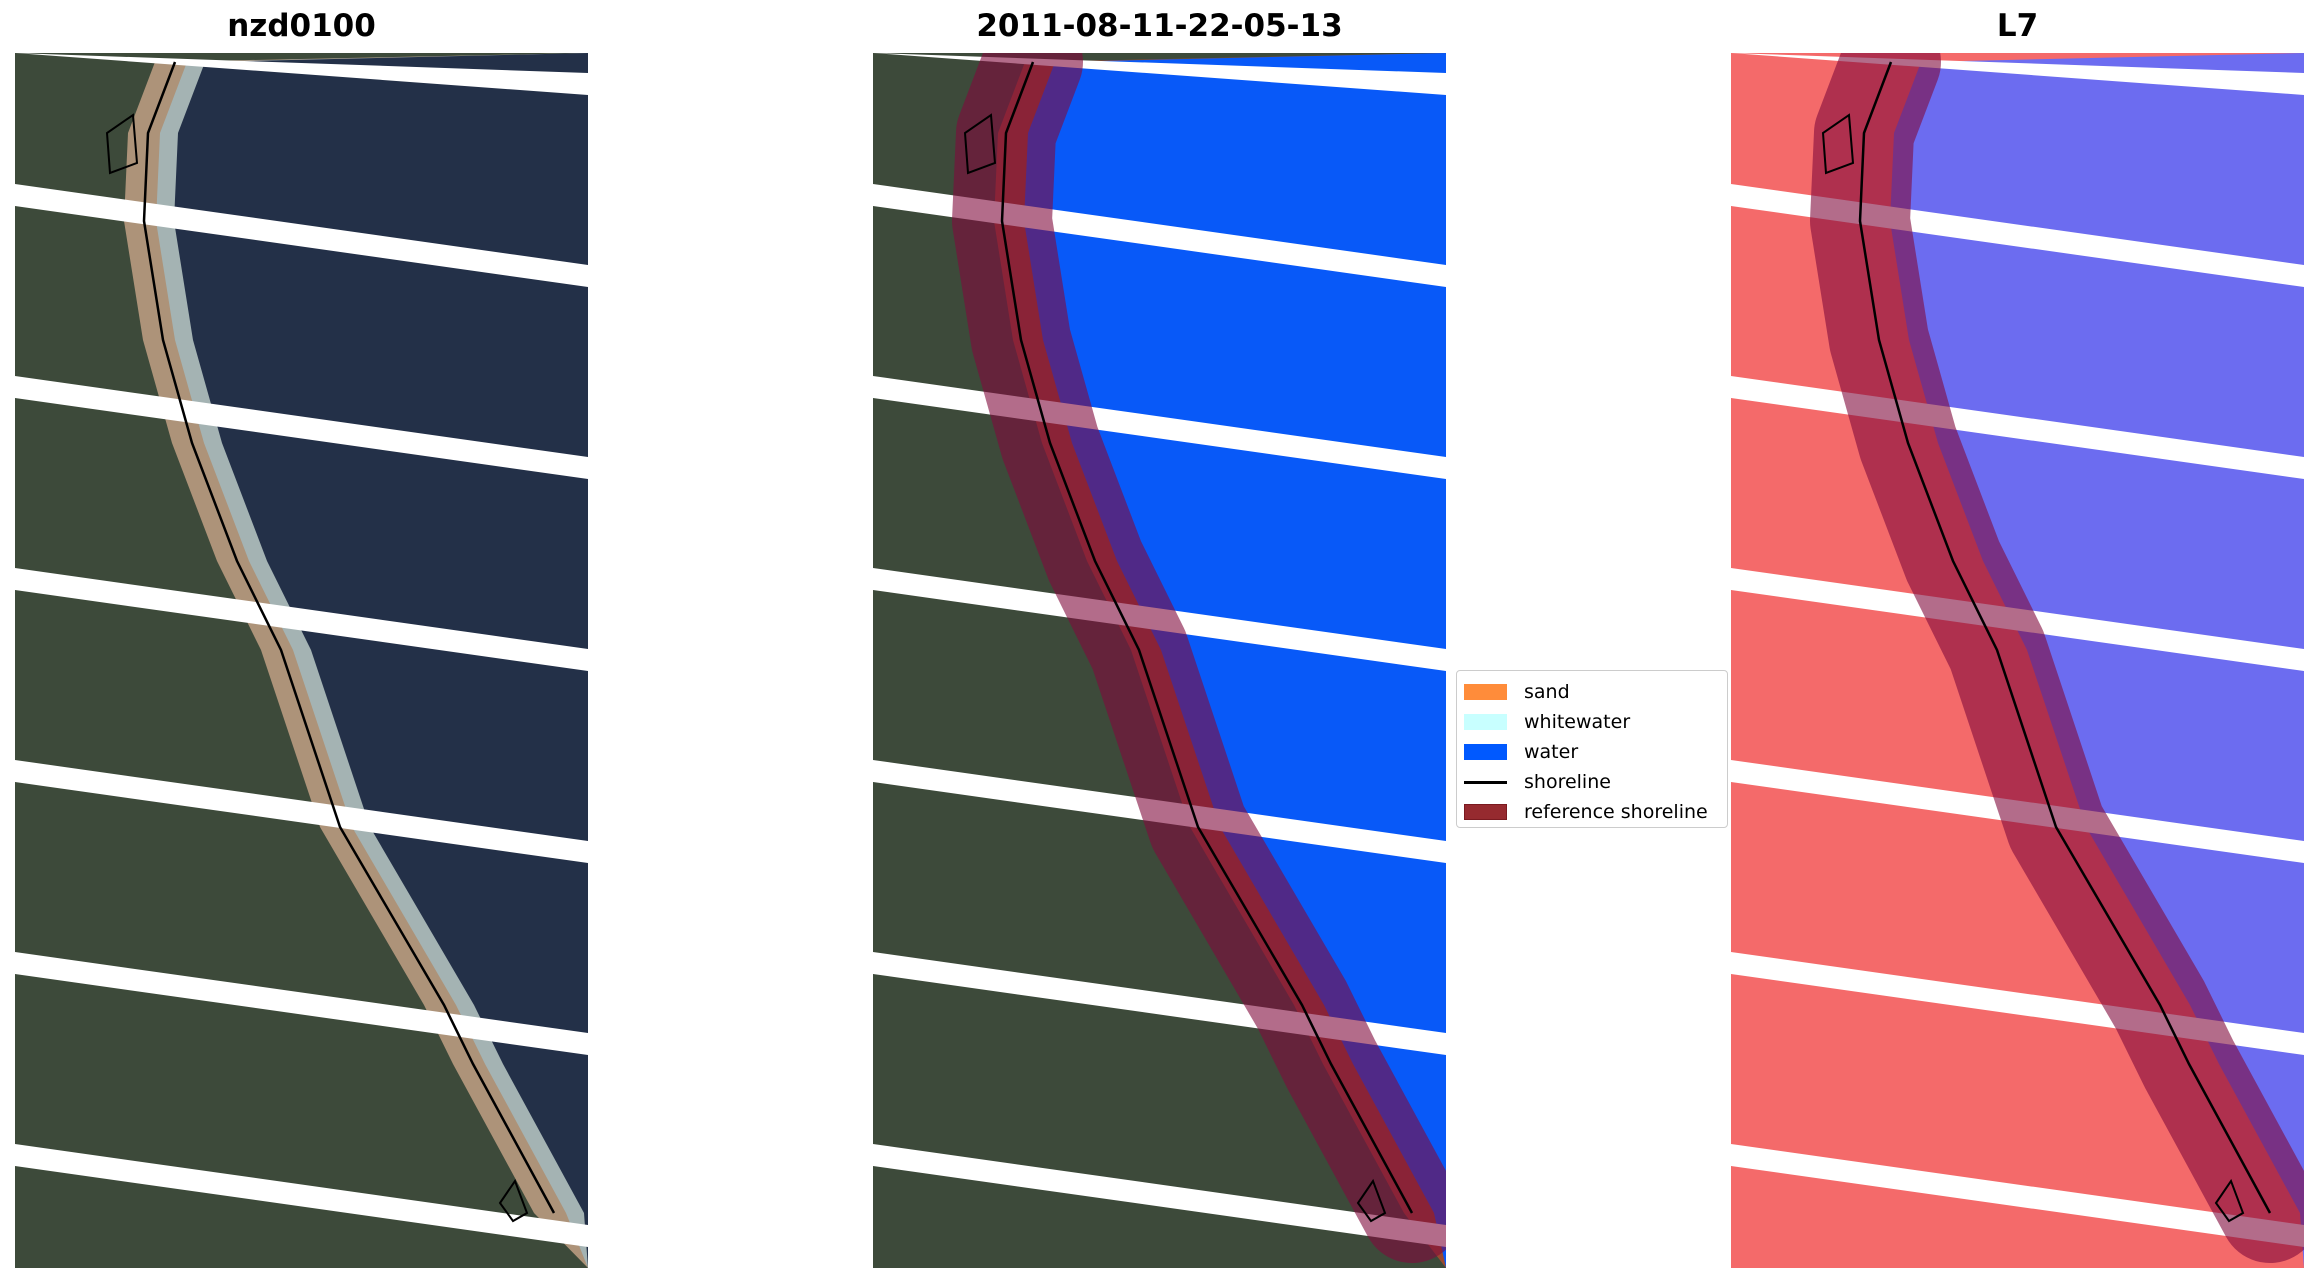 The image size is (2317, 1283). I want to click on legend-item-whitewater: whitewater, so click(1595, 722).